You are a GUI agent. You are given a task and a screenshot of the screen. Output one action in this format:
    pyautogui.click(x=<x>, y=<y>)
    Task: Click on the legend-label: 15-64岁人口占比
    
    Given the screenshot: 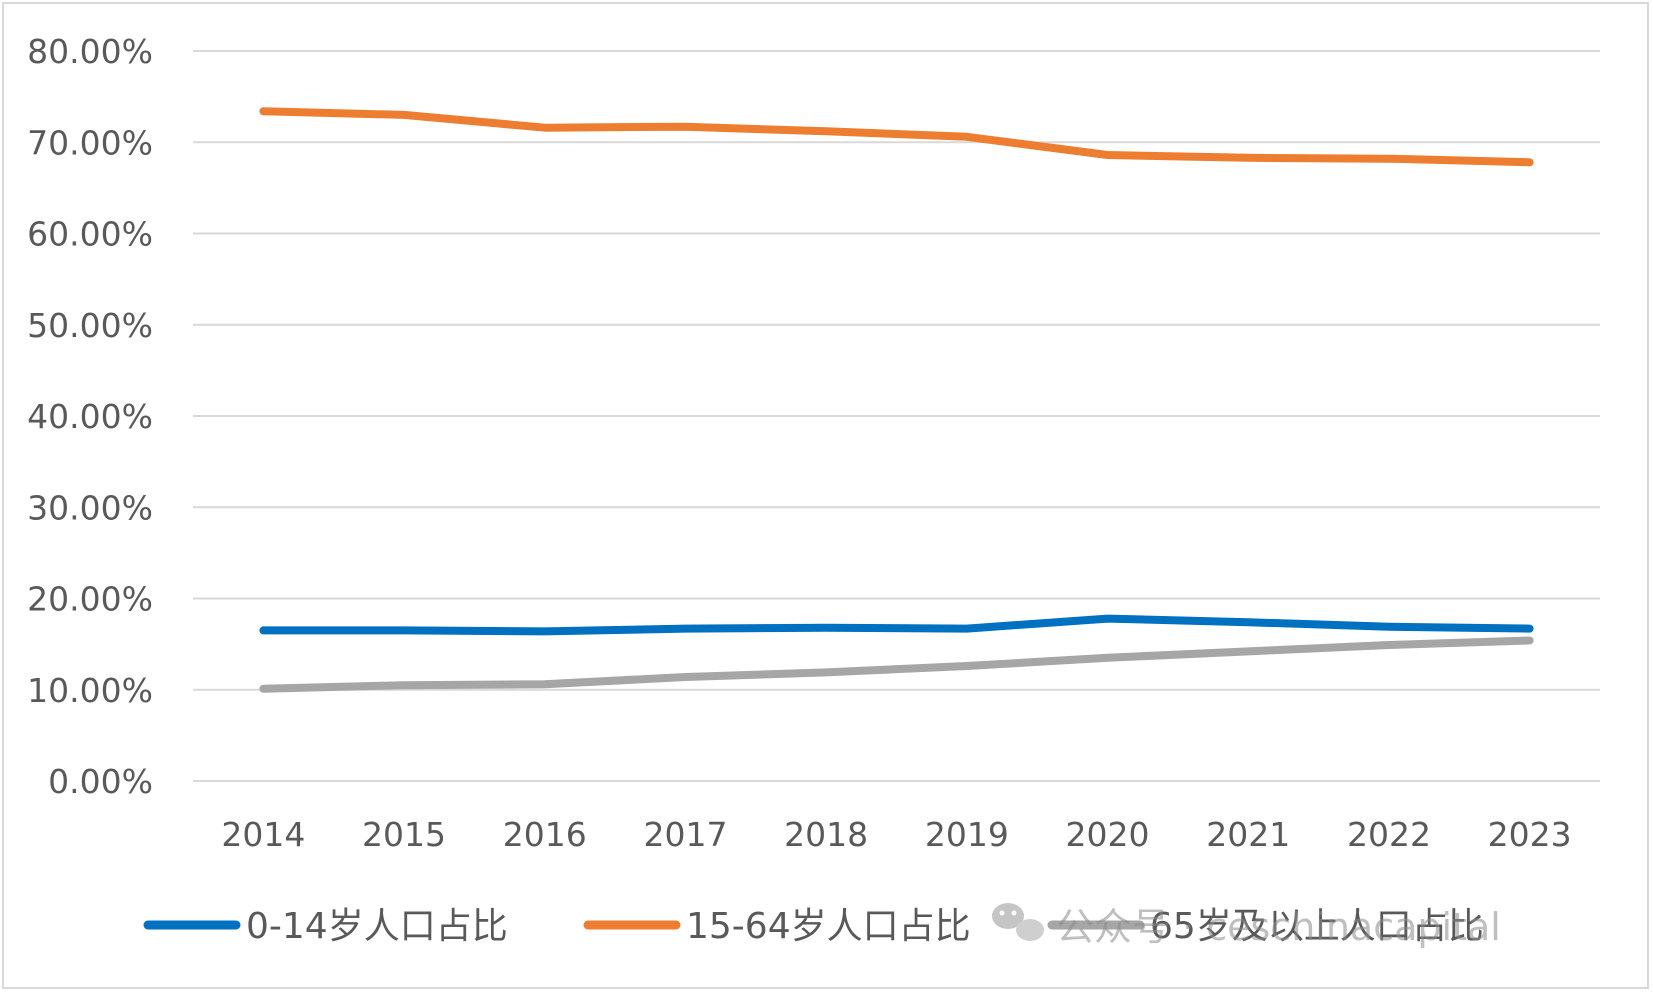 What is the action you would take?
    pyautogui.click(x=828, y=926)
    